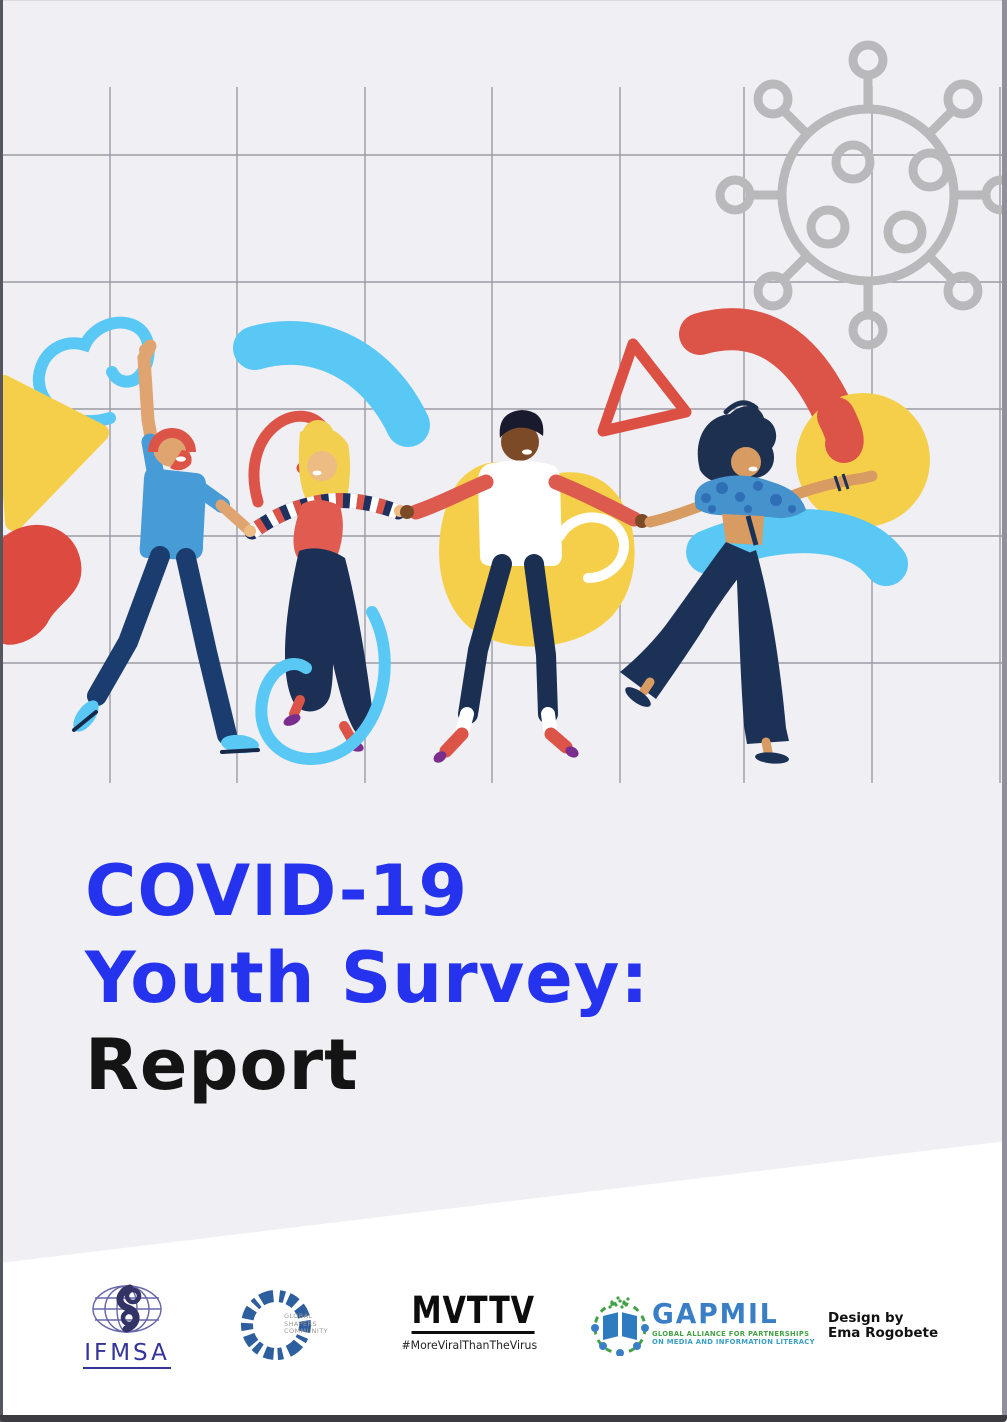 This screenshot has width=1007, height=1422. I want to click on logo-ifmsa: IFMSA, so click(127, 1326).